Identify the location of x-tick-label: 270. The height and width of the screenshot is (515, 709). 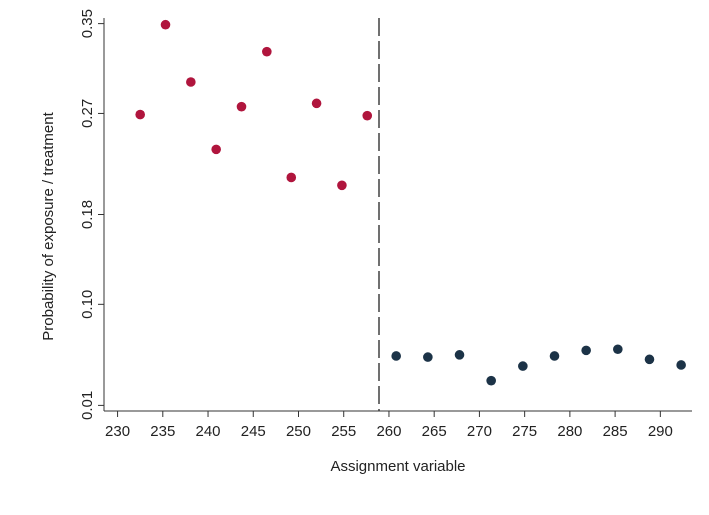
(479, 431).